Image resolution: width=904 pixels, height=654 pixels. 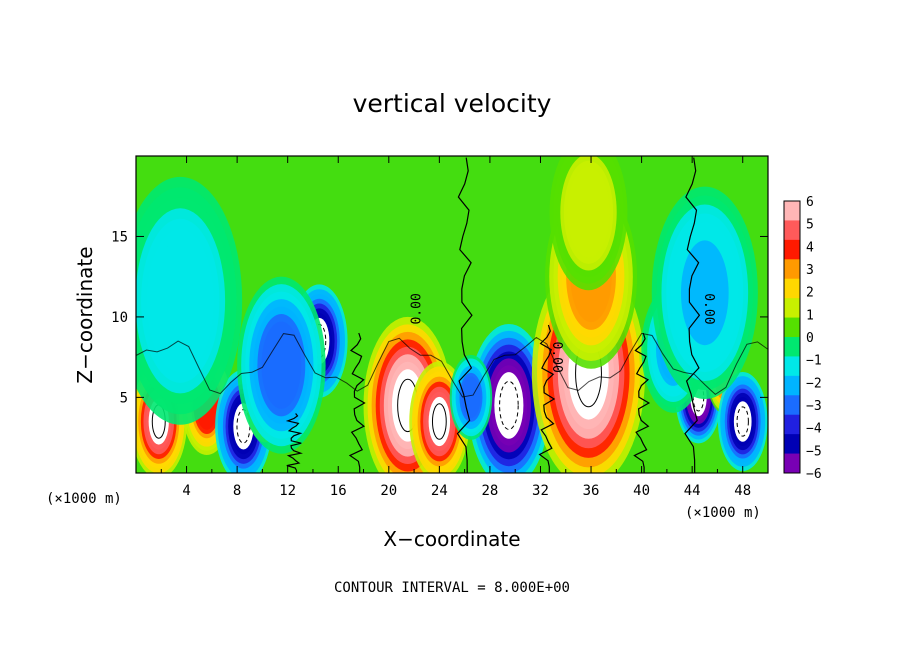 What do you see at coordinates (84, 499) in the screenshot?
I see `x-unit-left: (×1000 m)` at bounding box center [84, 499].